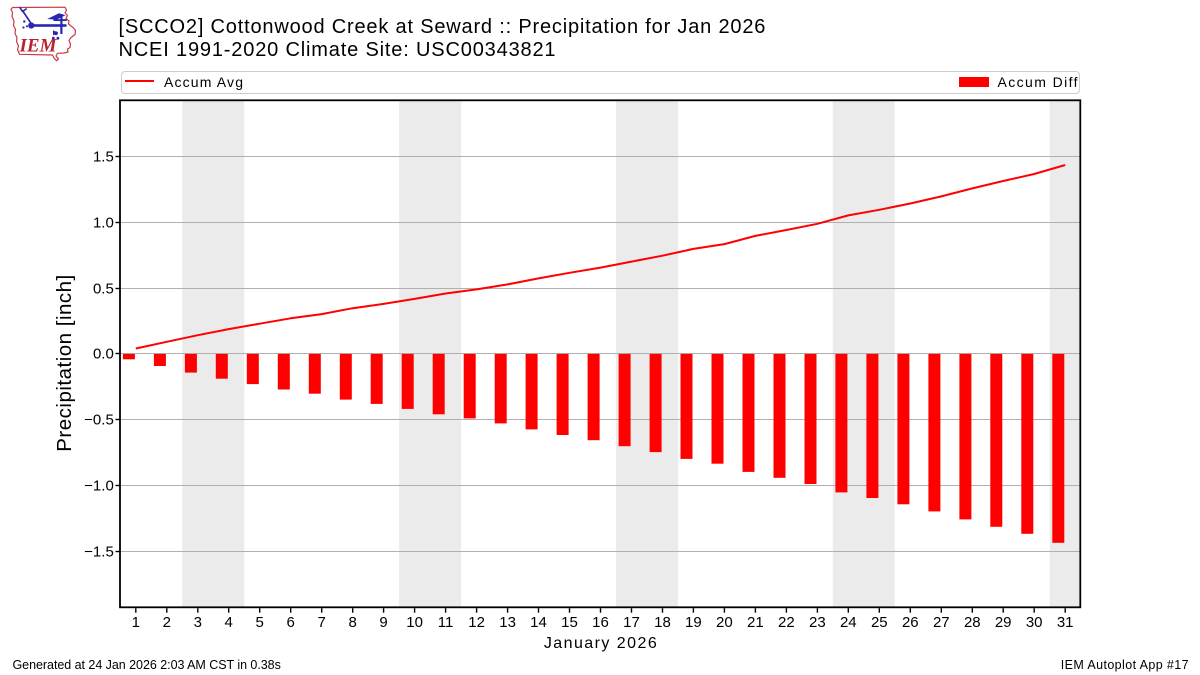  Describe the element at coordinates (103, 157) in the screenshot. I see `svg-text: 1.5` at that location.